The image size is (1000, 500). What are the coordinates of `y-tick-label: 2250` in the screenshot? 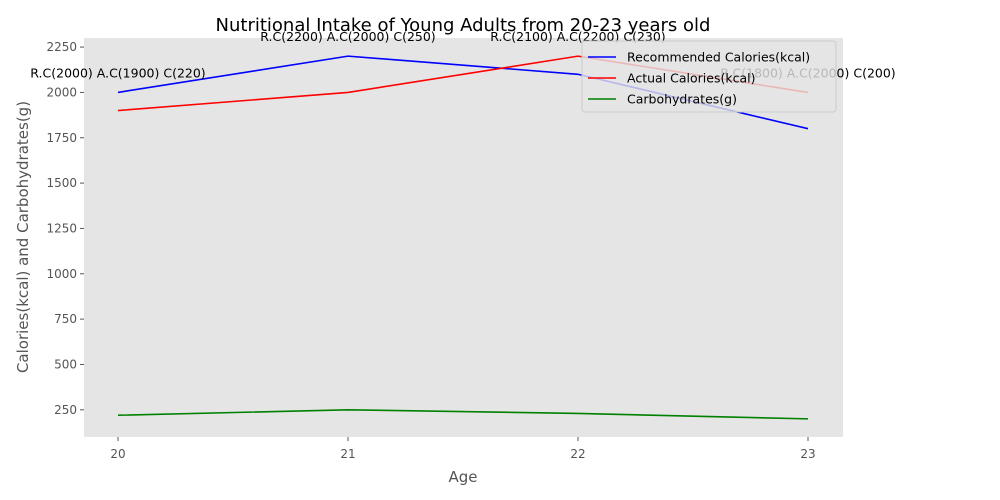 It's located at (61, 47).